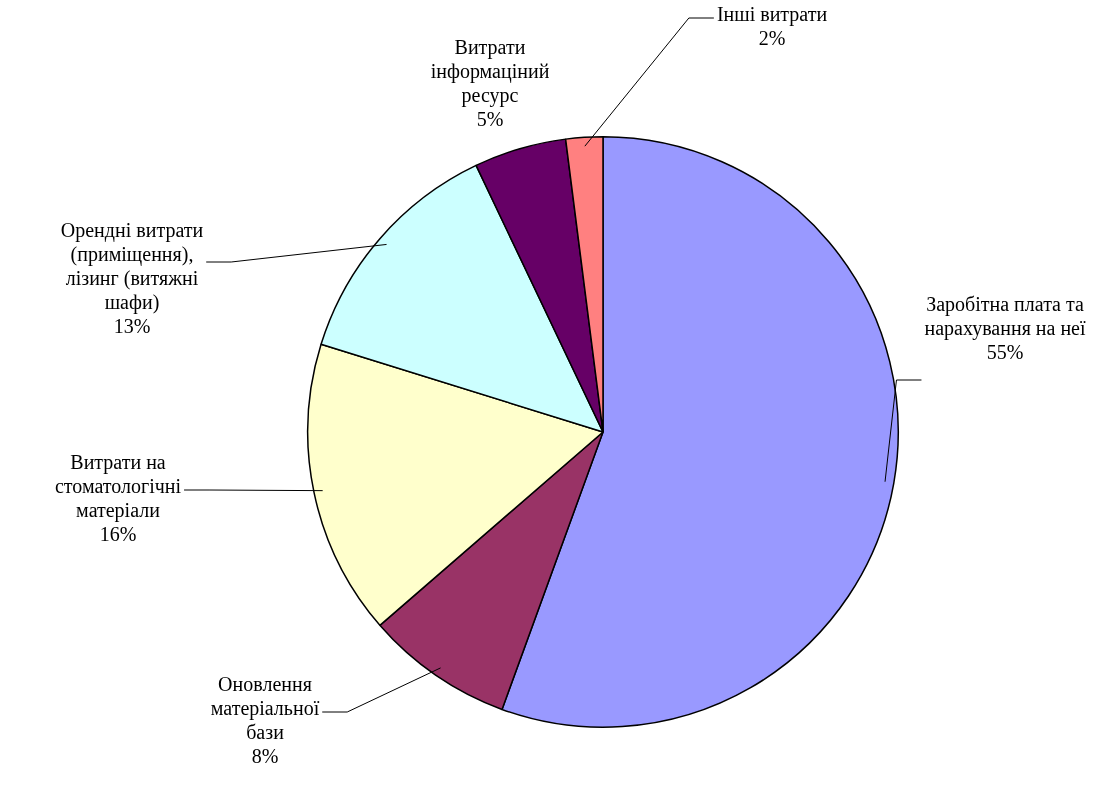 This screenshot has height=809, width=1115. I want to click on slice-label: Інші витрати, so click(772, 15).